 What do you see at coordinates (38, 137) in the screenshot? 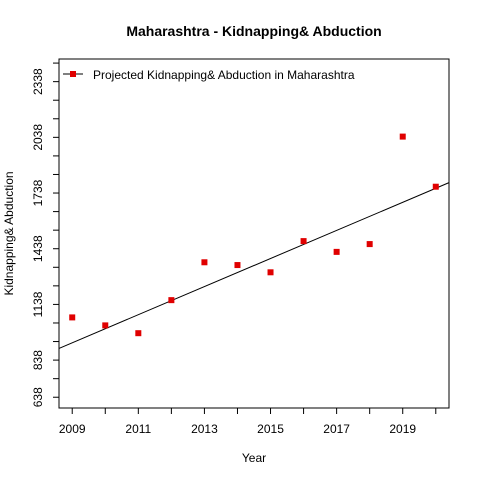
I see `y-tick-label: 2038` at bounding box center [38, 137].